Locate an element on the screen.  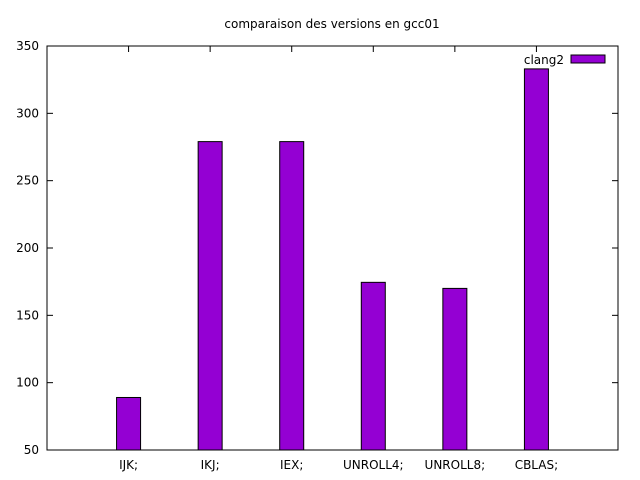
x-tick-label: CBLAS; is located at coordinates (536, 465).